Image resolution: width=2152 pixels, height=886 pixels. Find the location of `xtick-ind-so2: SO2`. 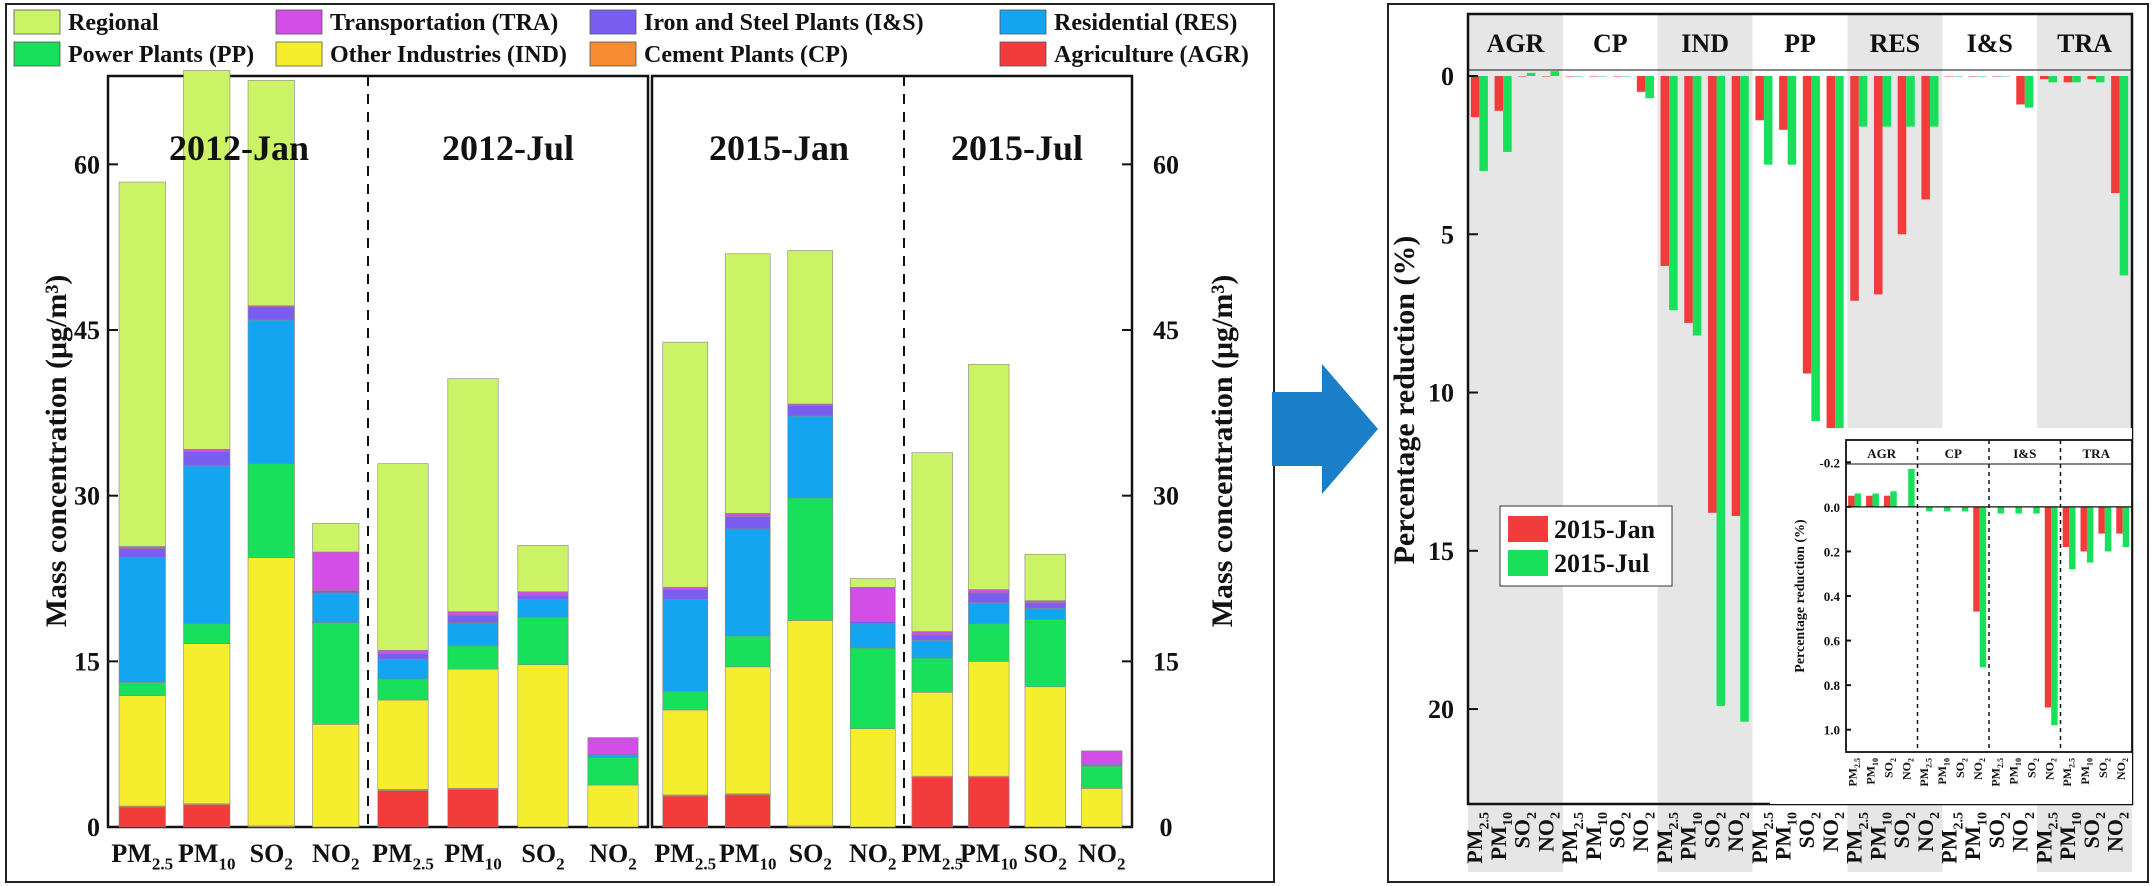

xtick-ind-so2: SO2 is located at coordinates (1714, 830).